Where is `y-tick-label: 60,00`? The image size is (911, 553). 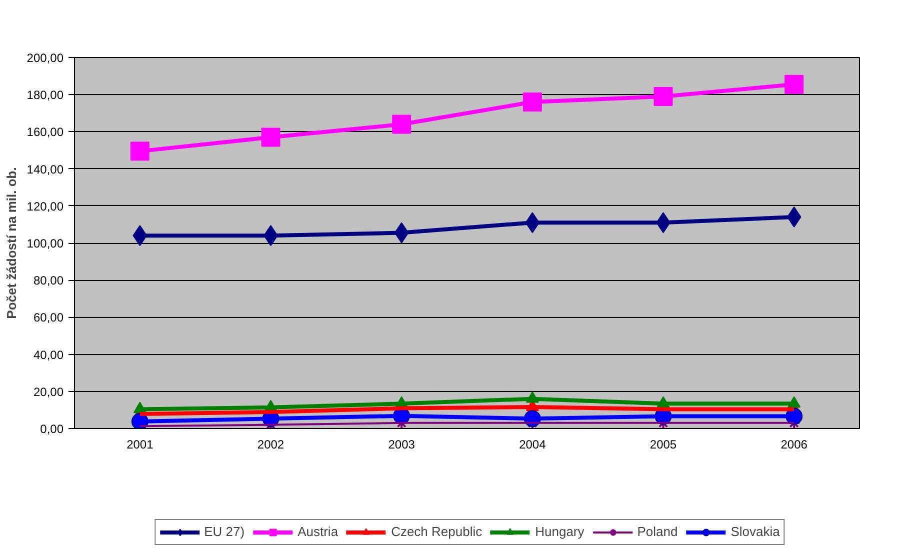
y-tick-label: 60,00 is located at coordinates (48, 317).